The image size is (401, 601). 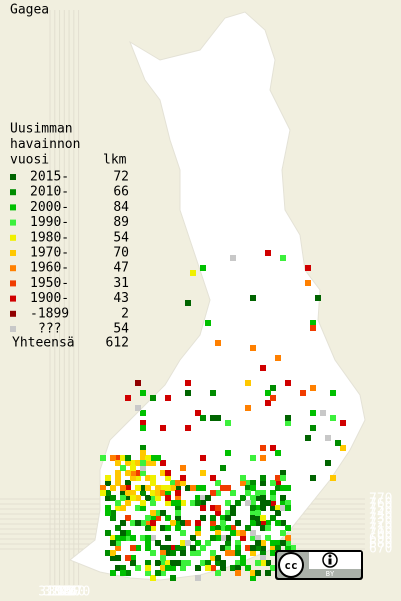 I want to click on y-tick-label: 770, so click(x=380, y=499).